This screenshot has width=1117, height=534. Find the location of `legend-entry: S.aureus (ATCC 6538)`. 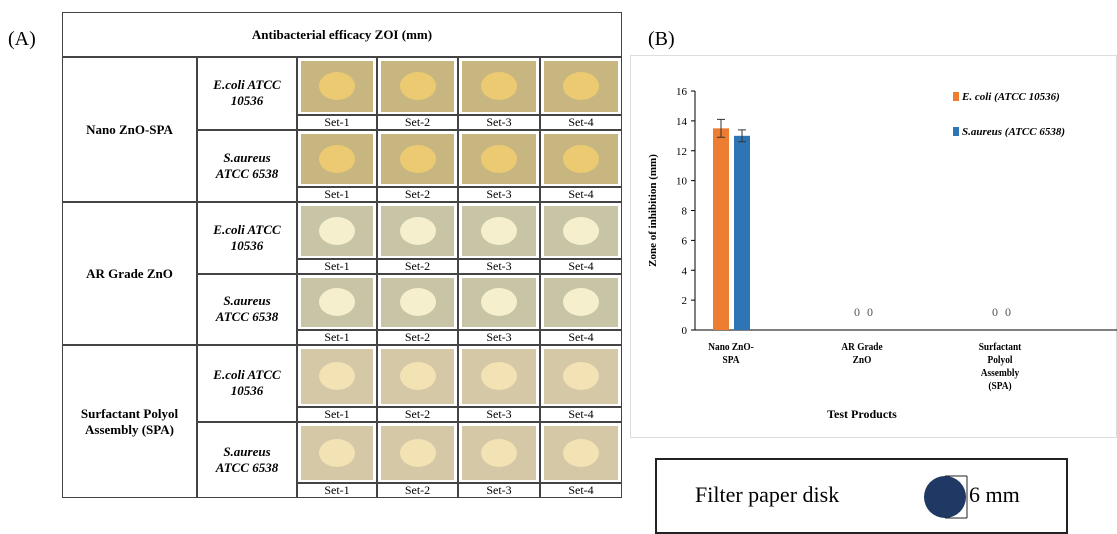

legend-entry: S.aureus (ATCC 6538) is located at coordinates (1013, 132).